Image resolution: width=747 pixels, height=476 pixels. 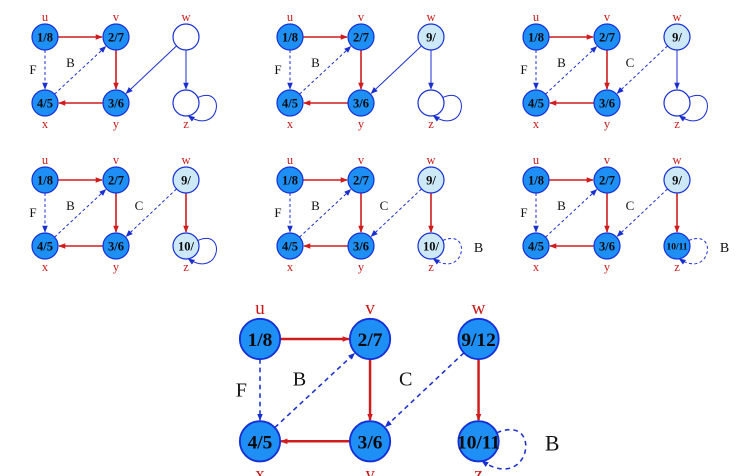 I want to click on dfs-panel-6: F B C B 1/8 u 2/7 v 9/w 4/5 x 3/6 y 10/11 z, so click(x=624, y=213).